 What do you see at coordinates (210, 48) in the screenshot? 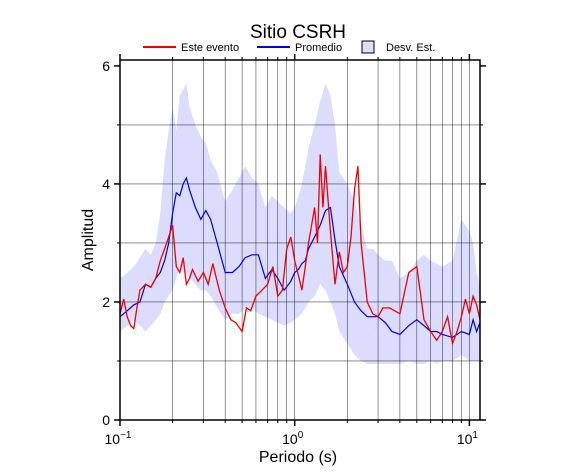
I see `legend-label-este-evento: Este evento` at bounding box center [210, 48].